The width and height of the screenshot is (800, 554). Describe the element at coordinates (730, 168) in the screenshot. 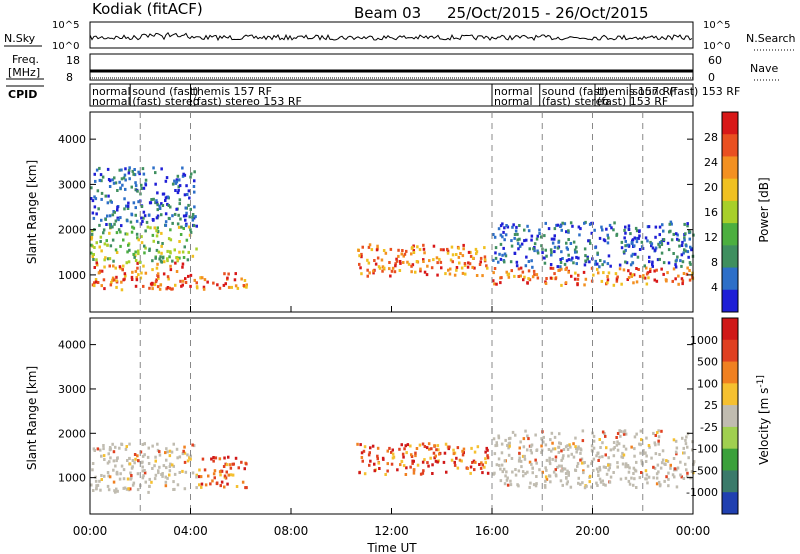

I see `colorbar-swatch` at that location.